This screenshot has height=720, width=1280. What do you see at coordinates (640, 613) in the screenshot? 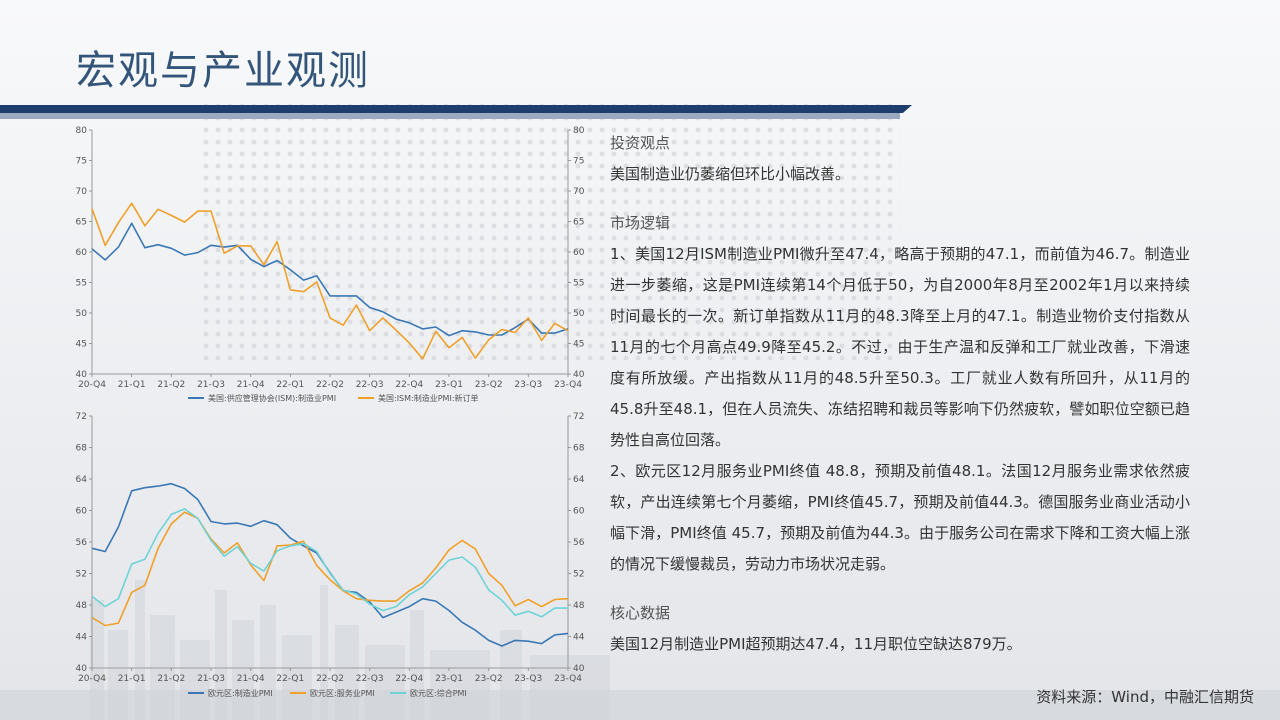
I see `section-heading-core-data: 核心数据` at bounding box center [640, 613].